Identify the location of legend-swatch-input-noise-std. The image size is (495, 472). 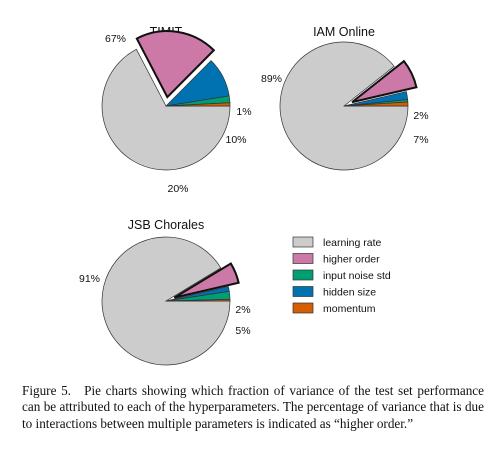
(303, 275).